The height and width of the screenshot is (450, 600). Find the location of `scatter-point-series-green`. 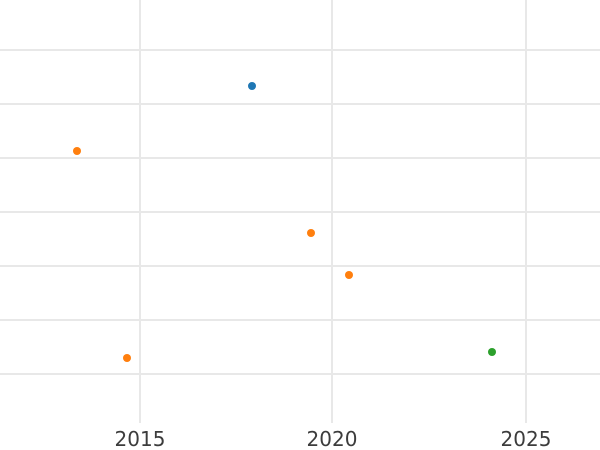

scatter-point-series-green is located at coordinates (492, 351).